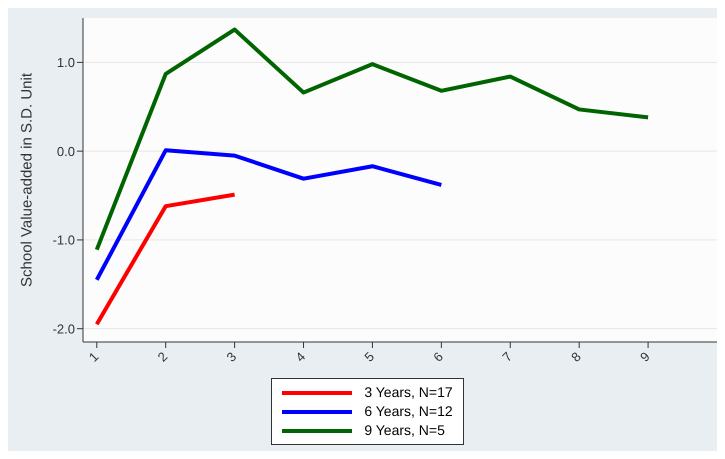  What do you see at coordinates (300, 356) in the screenshot?
I see `x-tick-label: 4` at bounding box center [300, 356].